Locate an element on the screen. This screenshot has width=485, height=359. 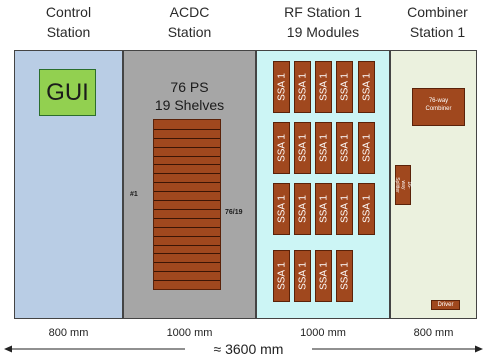
splitter-label: 16-way Splitter is located at coordinates (403, 185).